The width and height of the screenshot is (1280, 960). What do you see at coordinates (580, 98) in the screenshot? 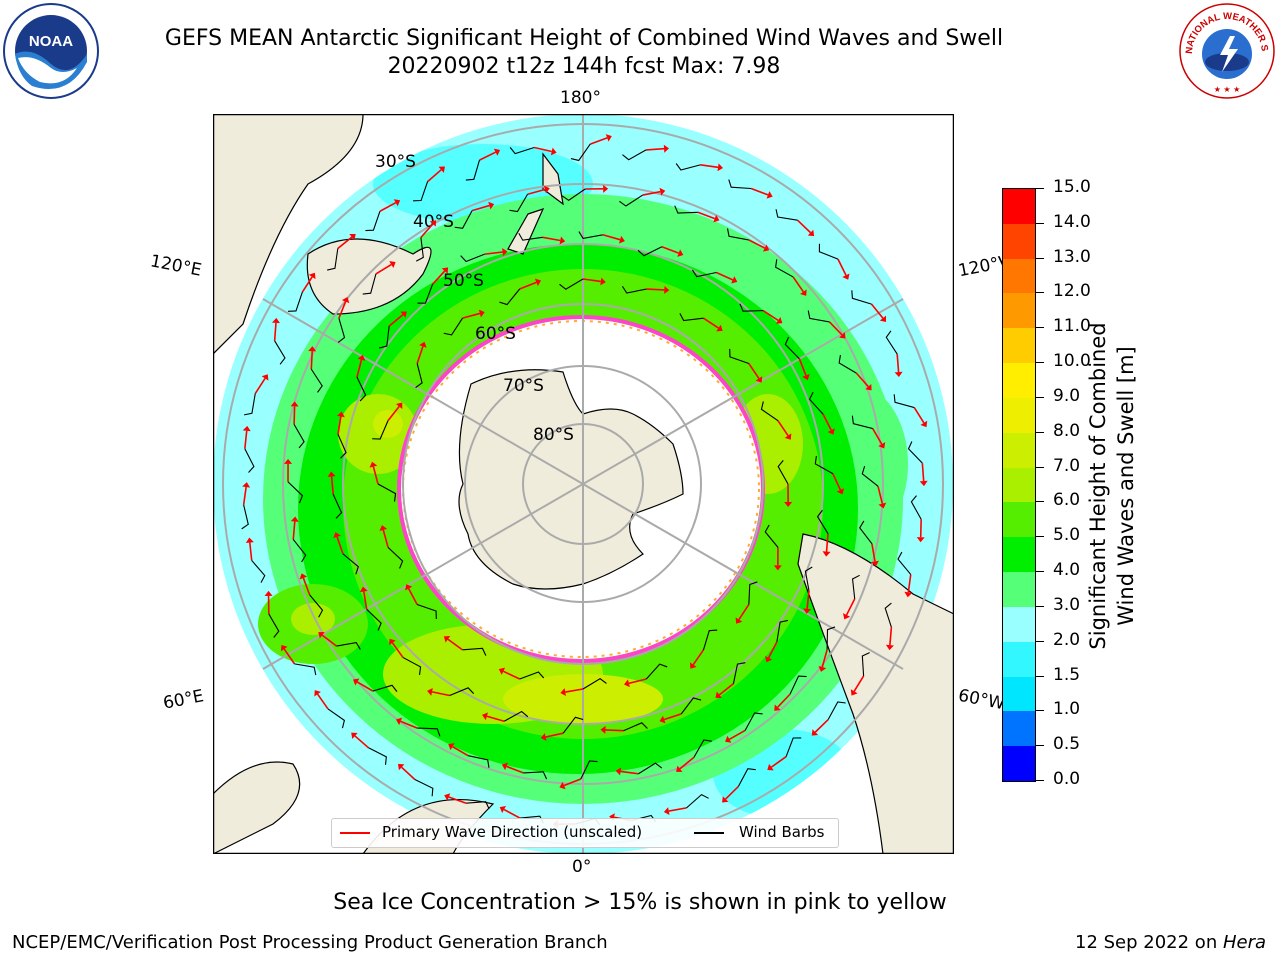
I see `lon-label-180: 180°` at bounding box center [580, 98].